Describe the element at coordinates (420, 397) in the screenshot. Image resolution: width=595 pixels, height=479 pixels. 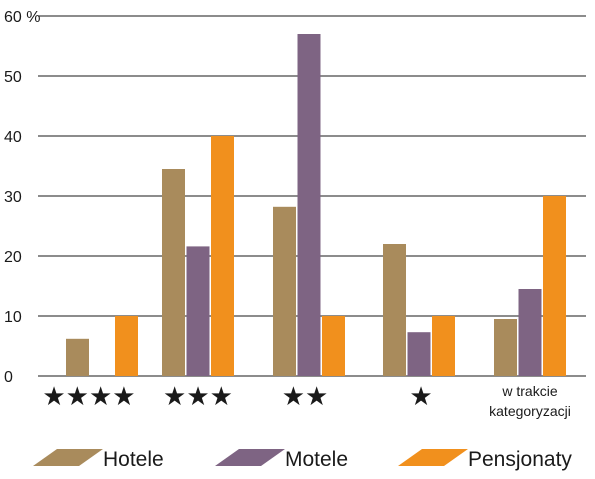
I see `category-label: ★` at that location.